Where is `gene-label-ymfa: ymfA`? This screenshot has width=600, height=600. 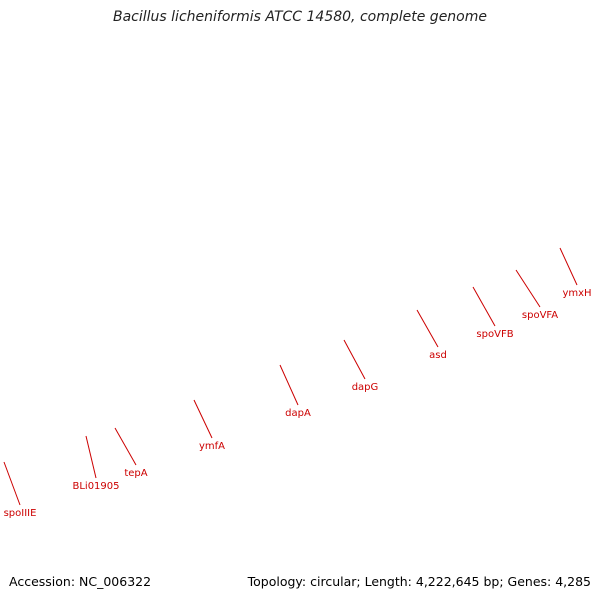 gene-label-ymfa: ymfA is located at coordinates (212, 446).